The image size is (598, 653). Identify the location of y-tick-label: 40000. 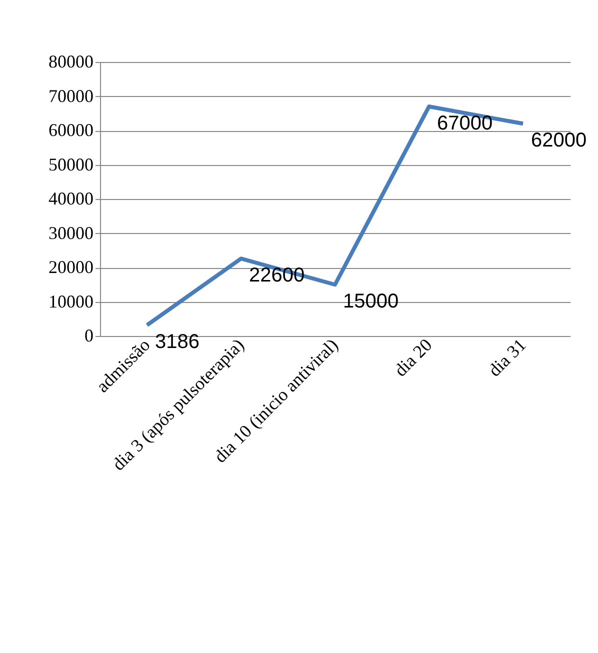
(71, 198).